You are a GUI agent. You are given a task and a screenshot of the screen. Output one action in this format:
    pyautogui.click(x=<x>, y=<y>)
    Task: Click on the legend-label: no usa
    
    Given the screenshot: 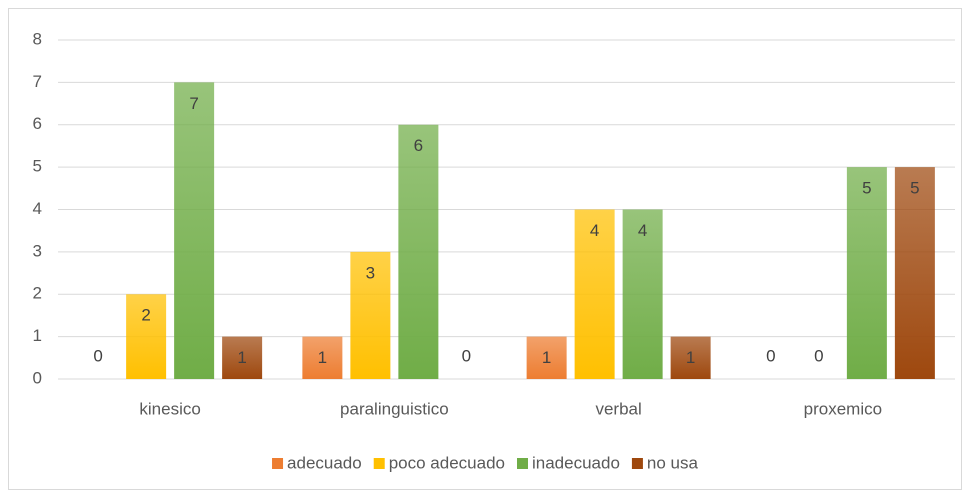 What is the action you would take?
    pyautogui.click(x=673, y=462)
    